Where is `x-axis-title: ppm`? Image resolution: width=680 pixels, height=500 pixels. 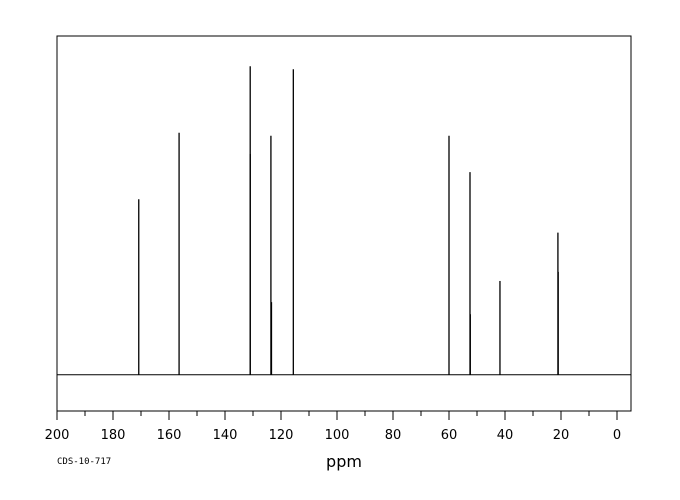
x-axis-title: ppm is located at coordinates (344, 461).